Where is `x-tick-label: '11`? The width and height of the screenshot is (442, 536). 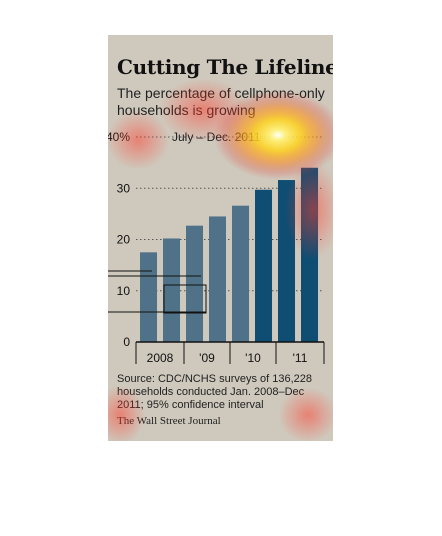
x-tick-label: '11 is located at coordinates (300, 358).